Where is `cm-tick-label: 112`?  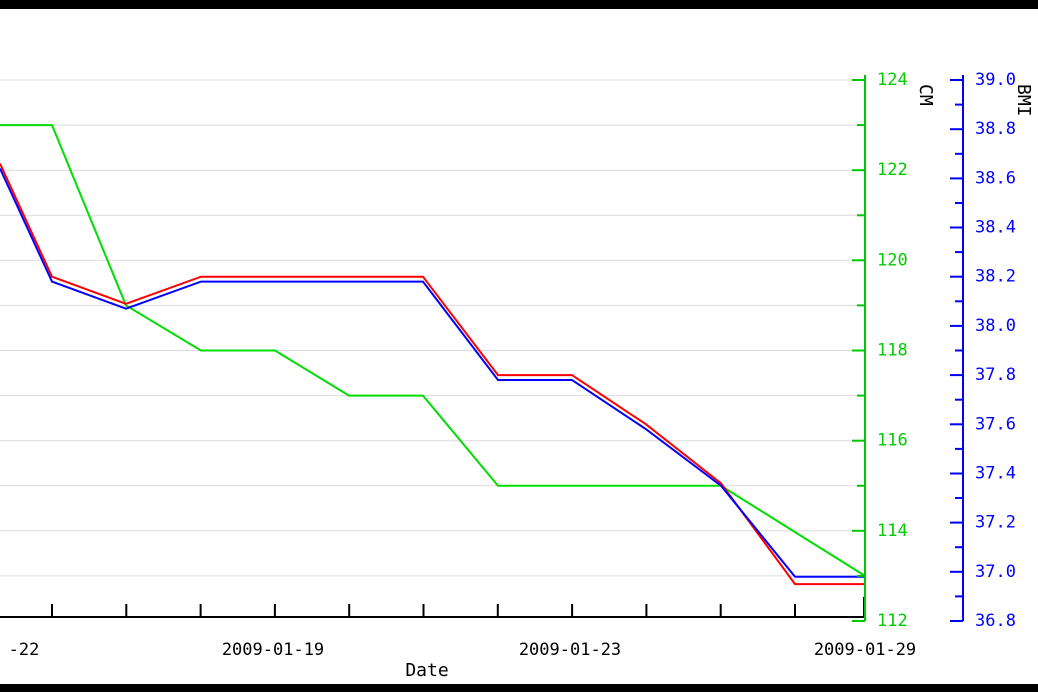
cm-tick-label: 112 is located at coordinates (892, 621).